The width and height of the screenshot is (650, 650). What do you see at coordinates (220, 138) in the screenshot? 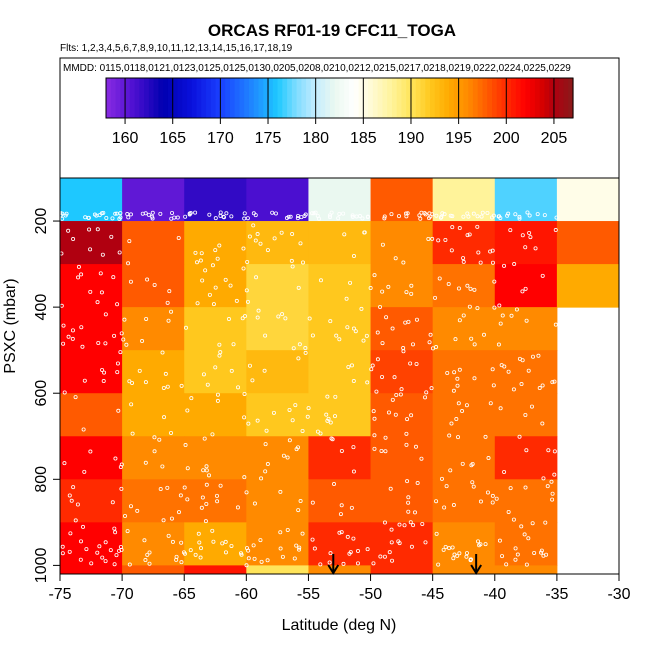
I see `colorbar-tick-label: 170` at bounding box center [220, 138].